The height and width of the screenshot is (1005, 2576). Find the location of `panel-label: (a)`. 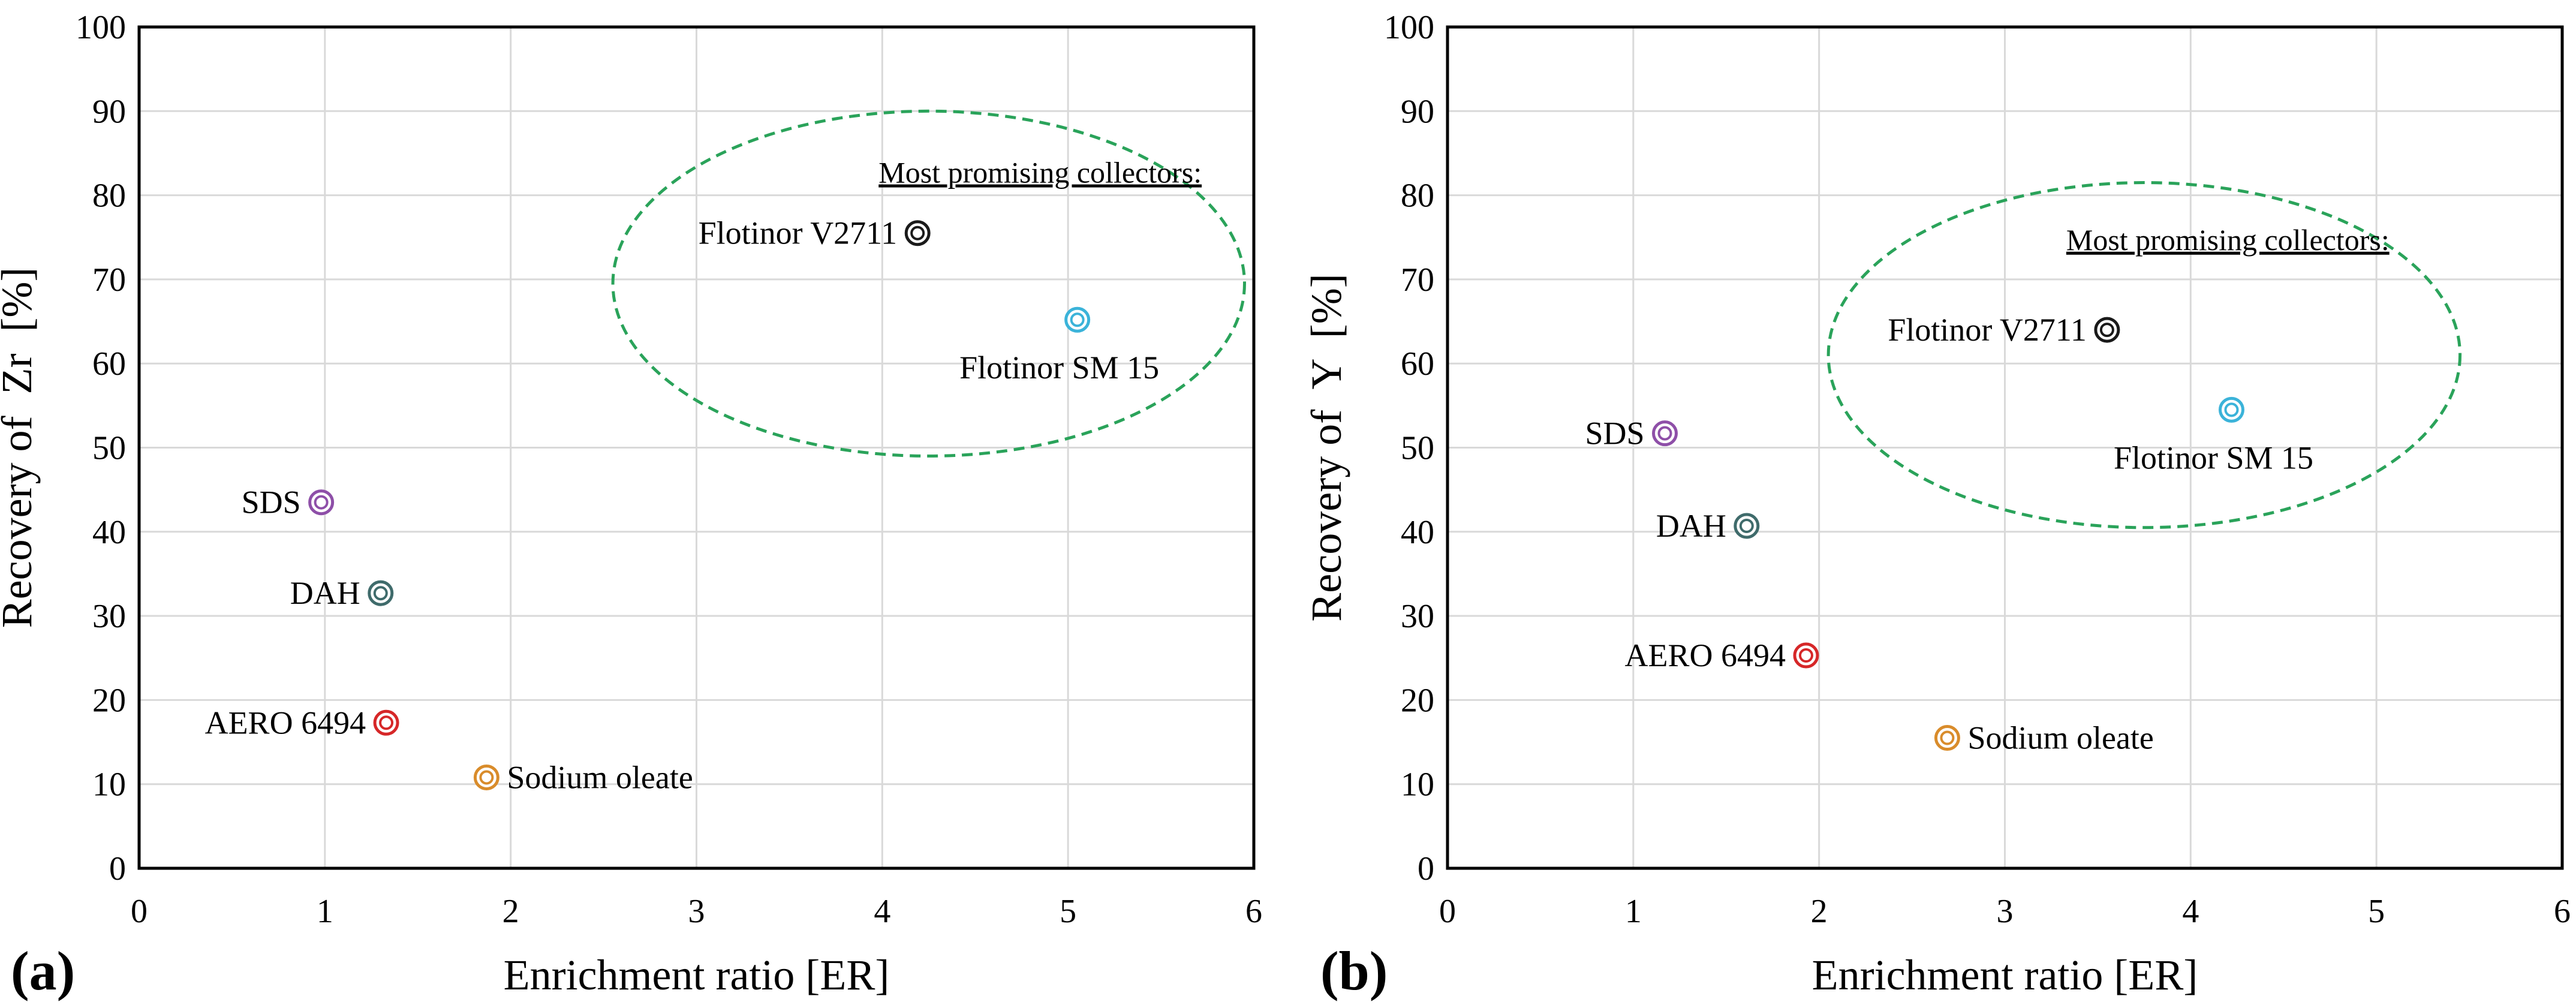

panel-label: (a) is located at coordinates (43, 970).